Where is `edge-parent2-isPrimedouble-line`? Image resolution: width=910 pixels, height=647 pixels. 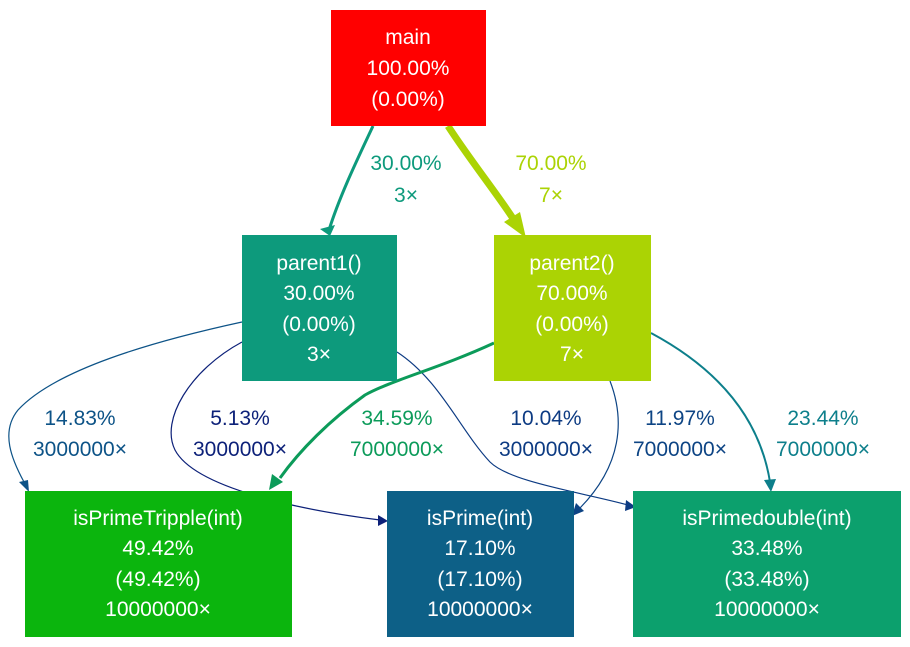
edge-parent2-isPrimedouble-line is located at coordinates (710, 407).